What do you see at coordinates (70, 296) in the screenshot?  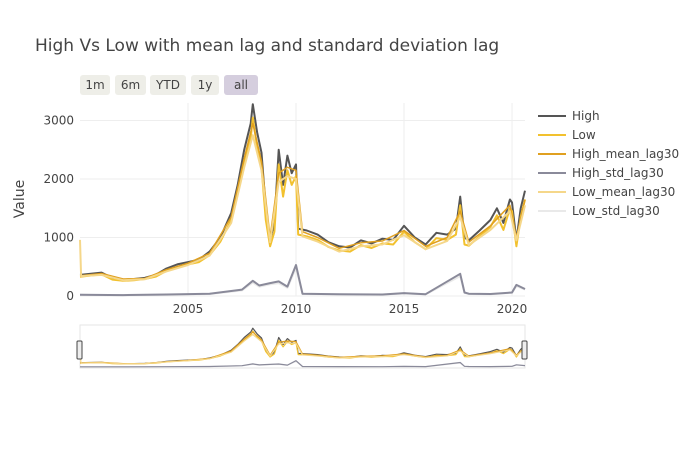 I see `y-tick-label: 0` at bounding box center [70, 296].